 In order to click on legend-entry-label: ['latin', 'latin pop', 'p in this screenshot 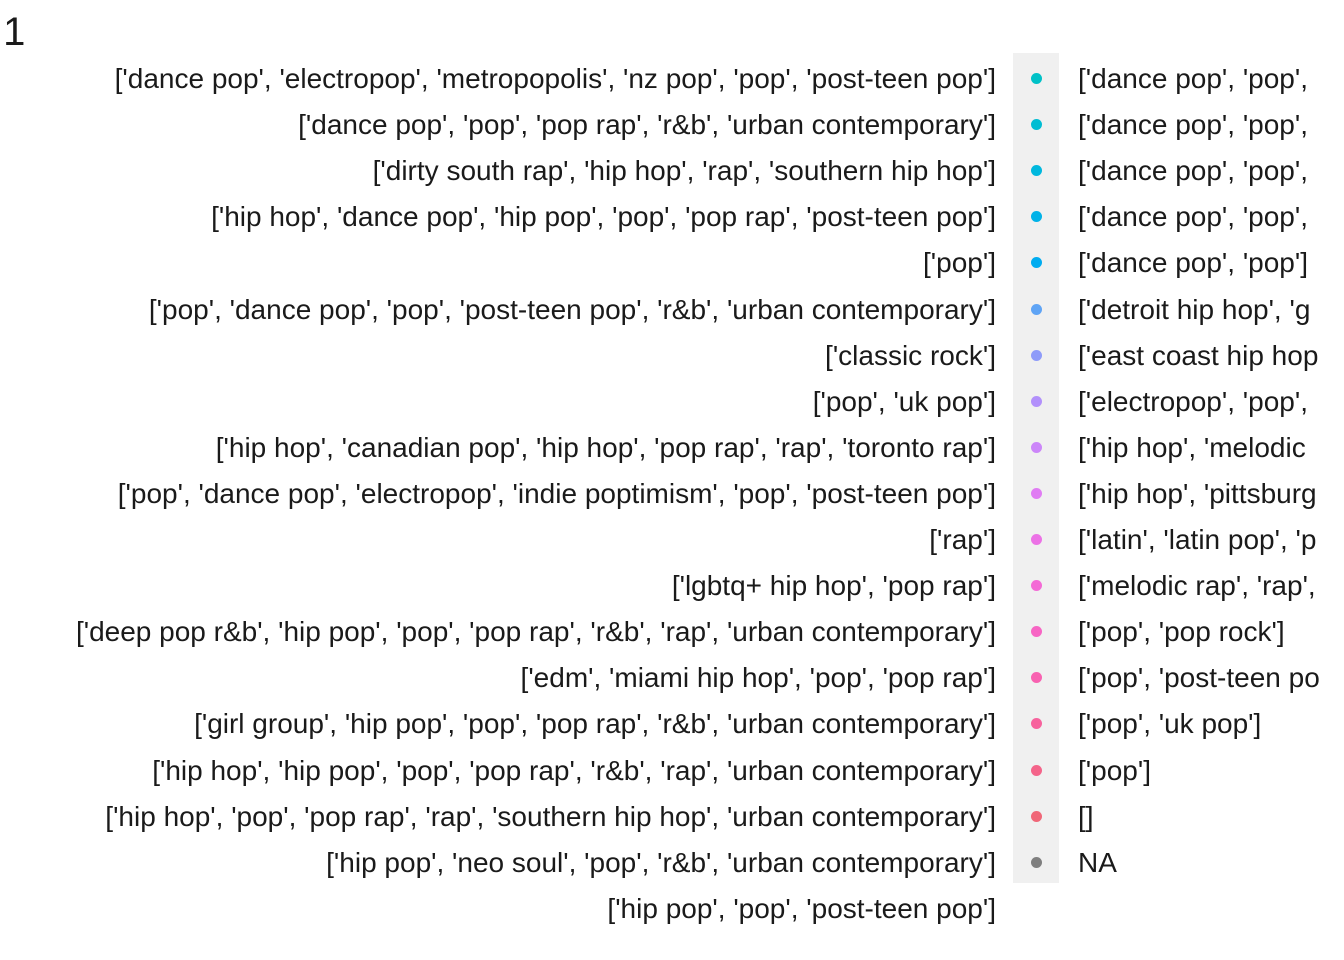, I will do `click(1197, 539)`.